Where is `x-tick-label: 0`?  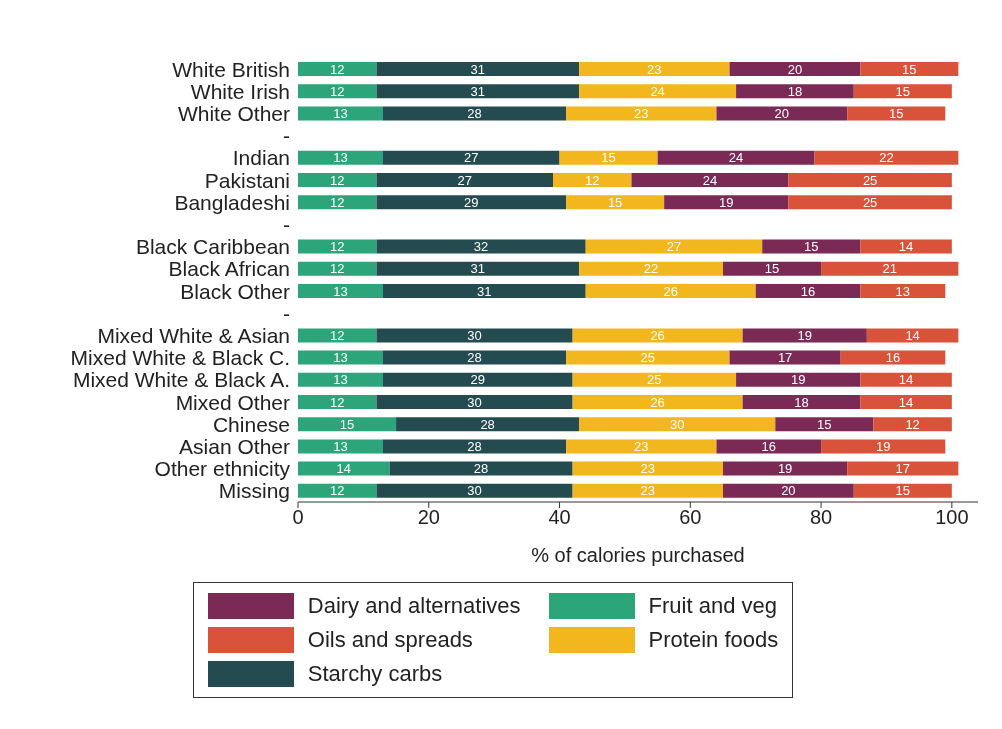 x-tick-label: 0 is located at coordinates (298, 517).